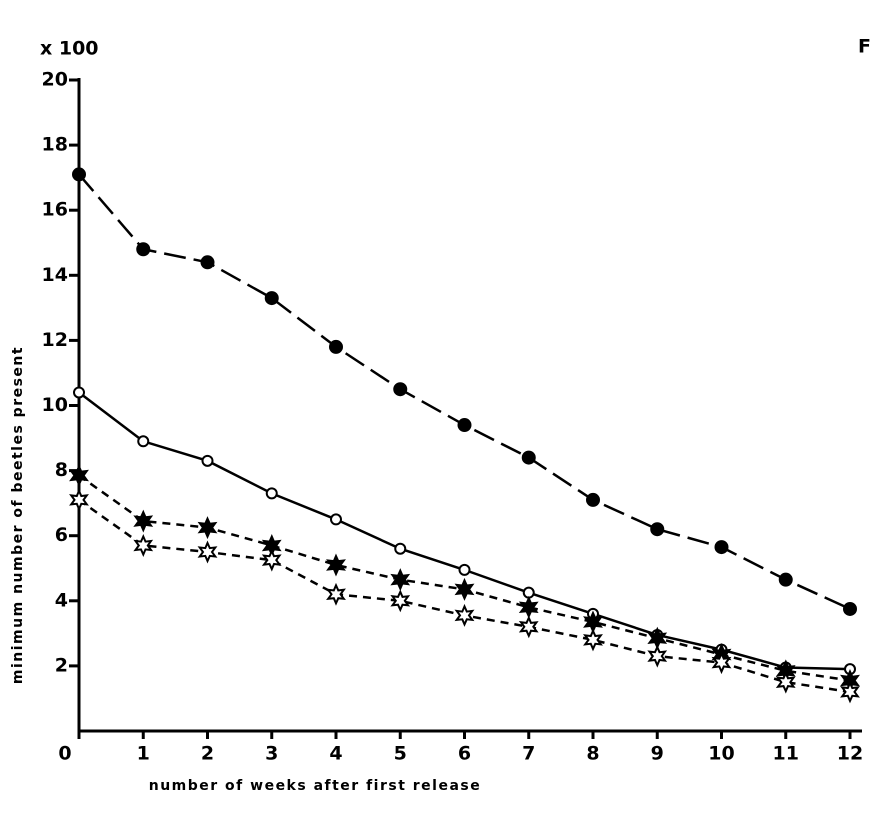 The image size is (871, 819). Describe the element at coordinates (18, 515) in the screenshot. I see `y-axis-label: minimum number of beetles present` at that location.